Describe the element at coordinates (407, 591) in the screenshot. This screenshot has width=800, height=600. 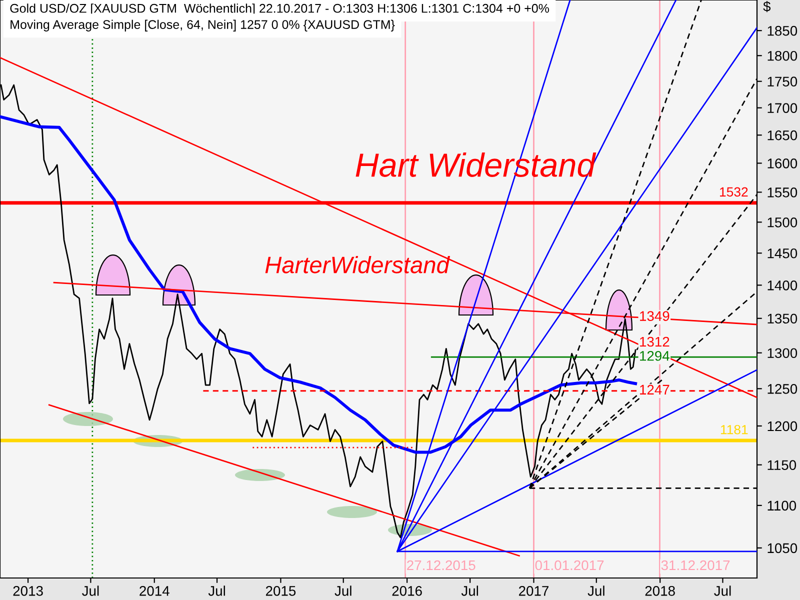
I see `x-tick-label: 2016` at that location.